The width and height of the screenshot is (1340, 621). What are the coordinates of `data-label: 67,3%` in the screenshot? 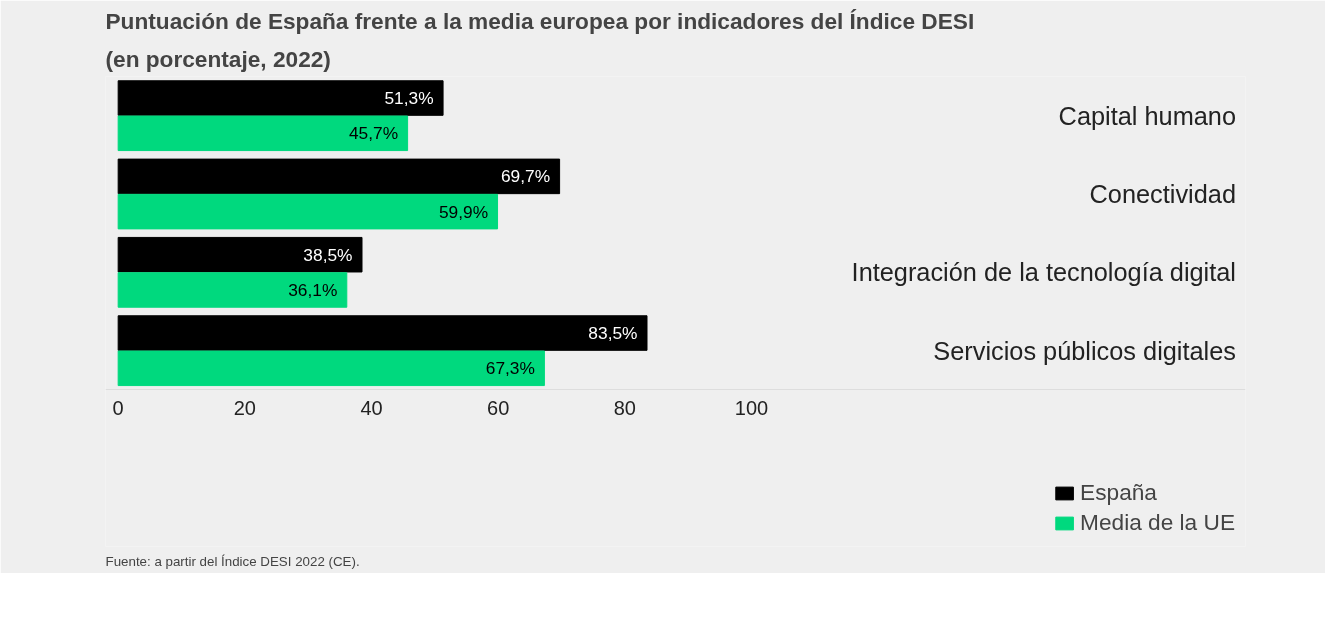 It's located at (510, 368).